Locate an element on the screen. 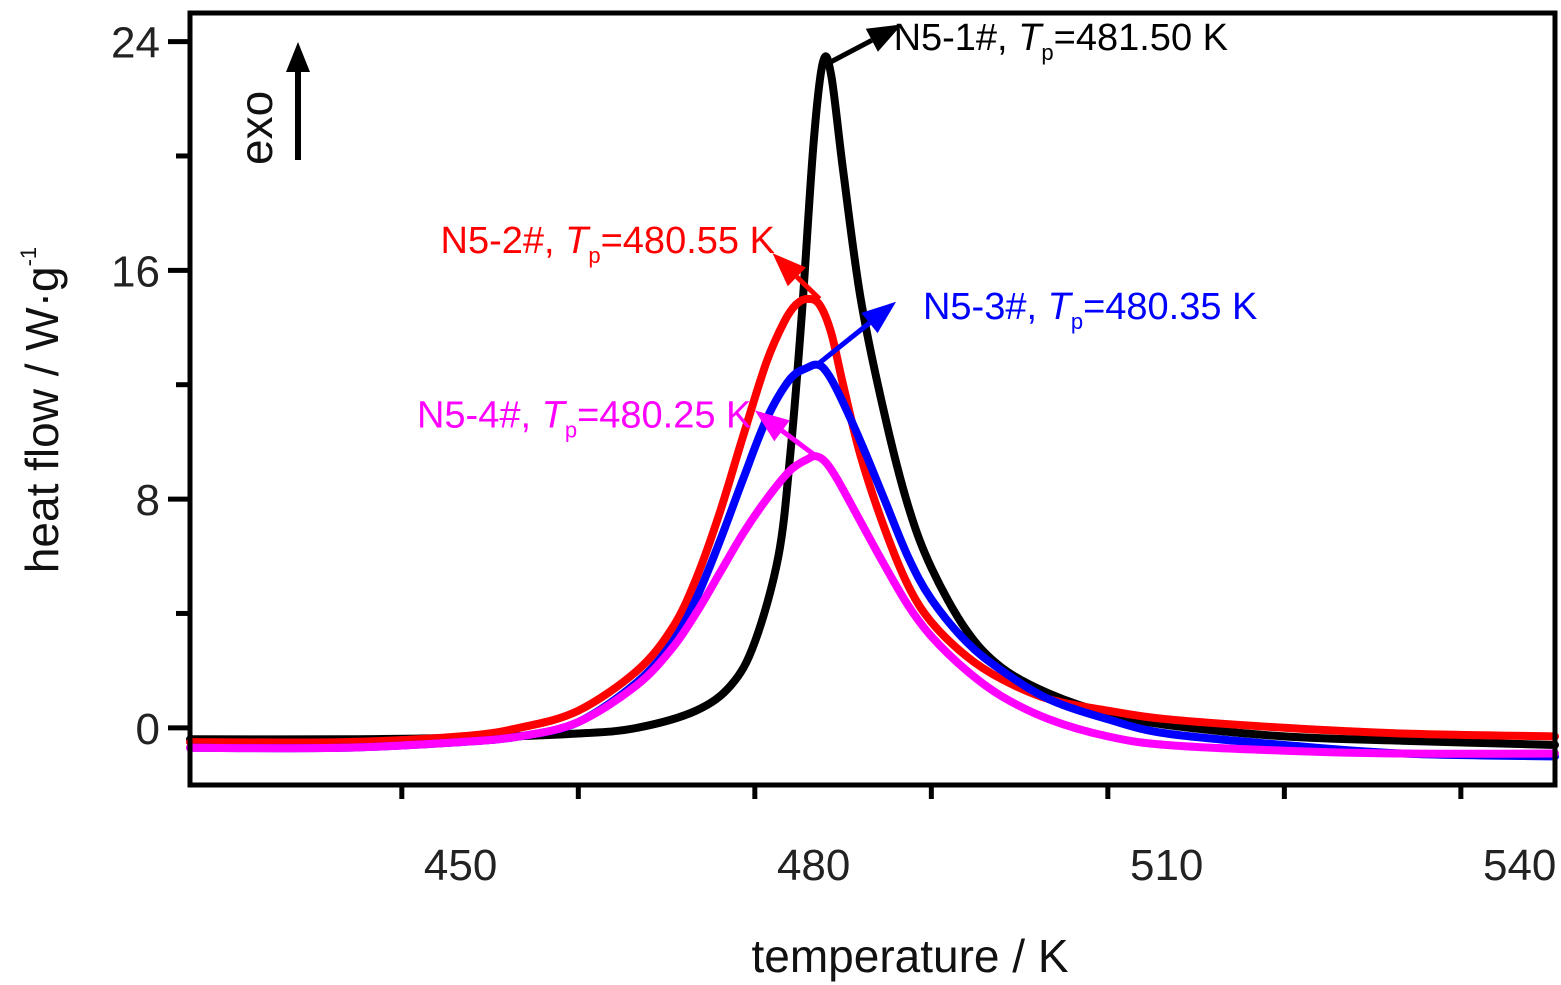  exo-arrowhead-icon is located at coordinates (298, 57).